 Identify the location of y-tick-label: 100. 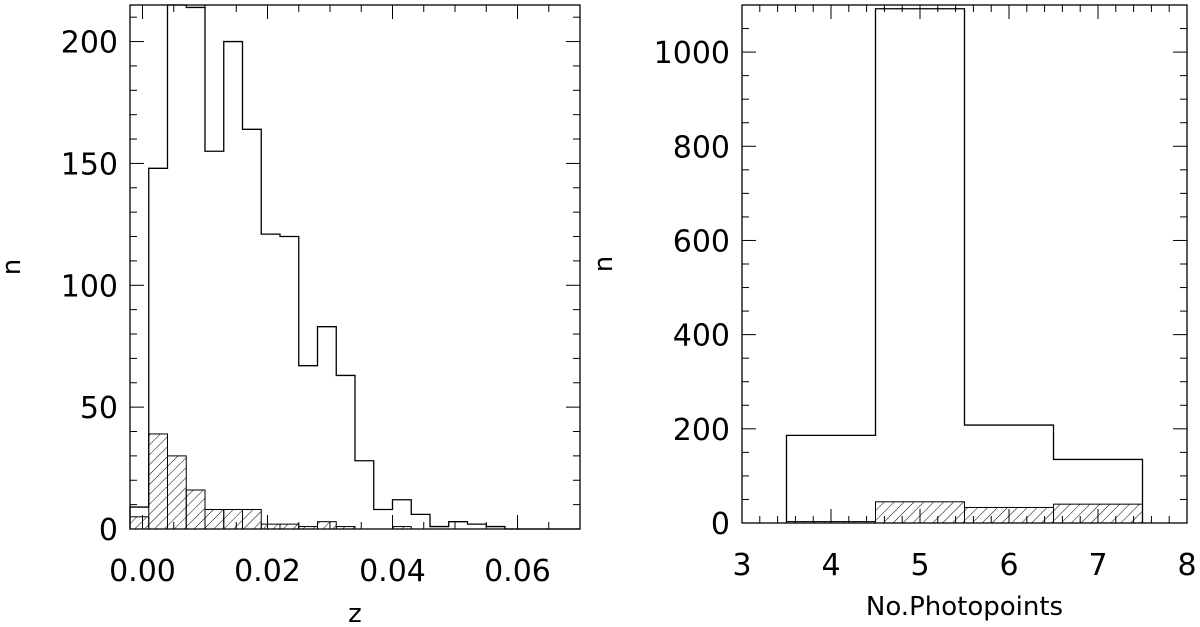
(89, 286).